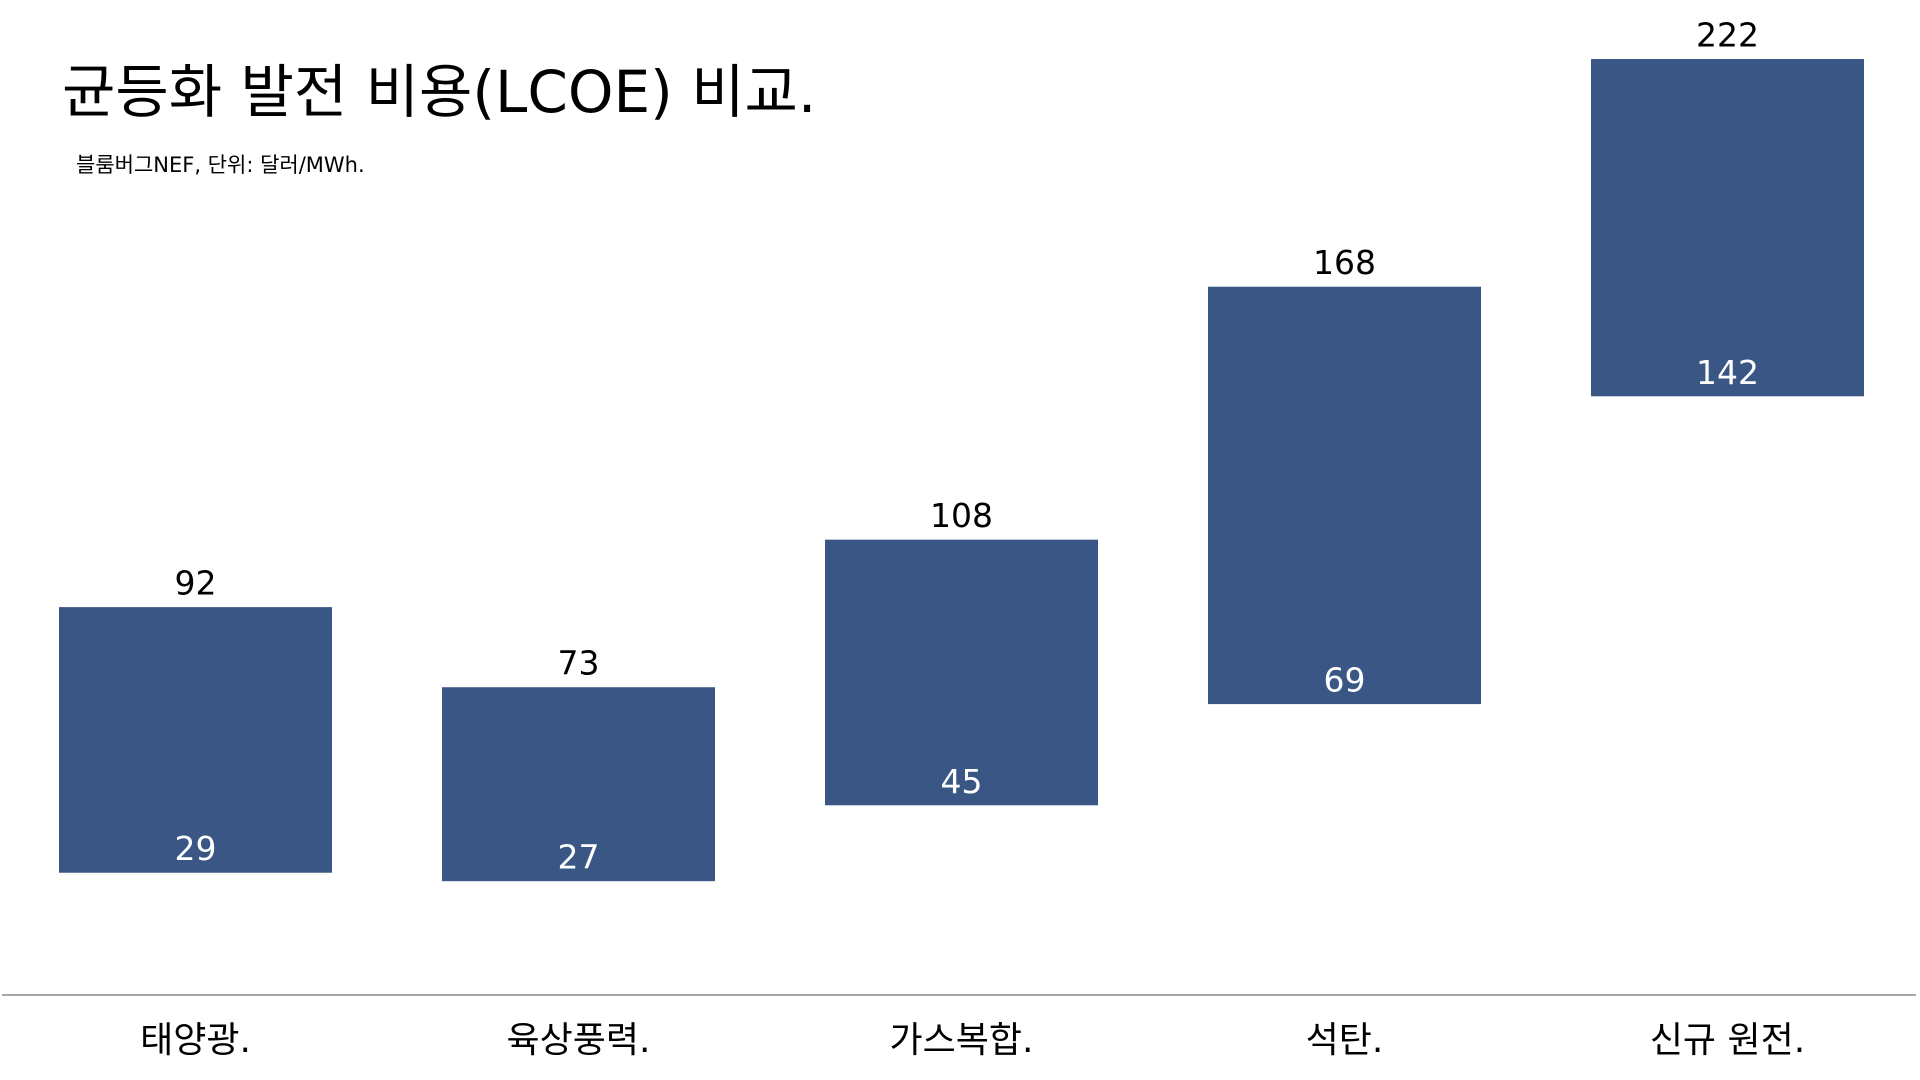  I want to click on x-tick-label: 태양광., so click(195, 1040).